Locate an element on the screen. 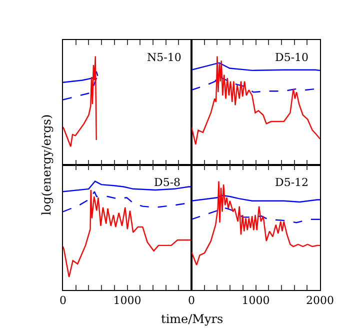 The height and width of the screenshot is (334, 346). chart-title: D5-12 is located at coordinates (292, 182).